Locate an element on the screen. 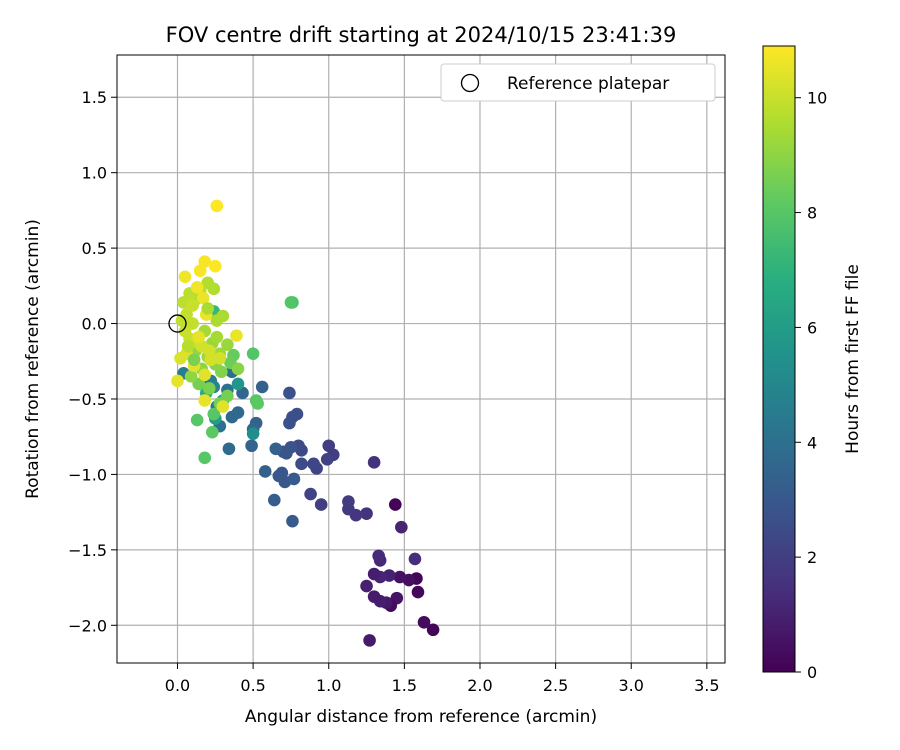 This screenshot has width=900, height=750. y-tick-label: −2.0 is located at coordinates (87, 625).